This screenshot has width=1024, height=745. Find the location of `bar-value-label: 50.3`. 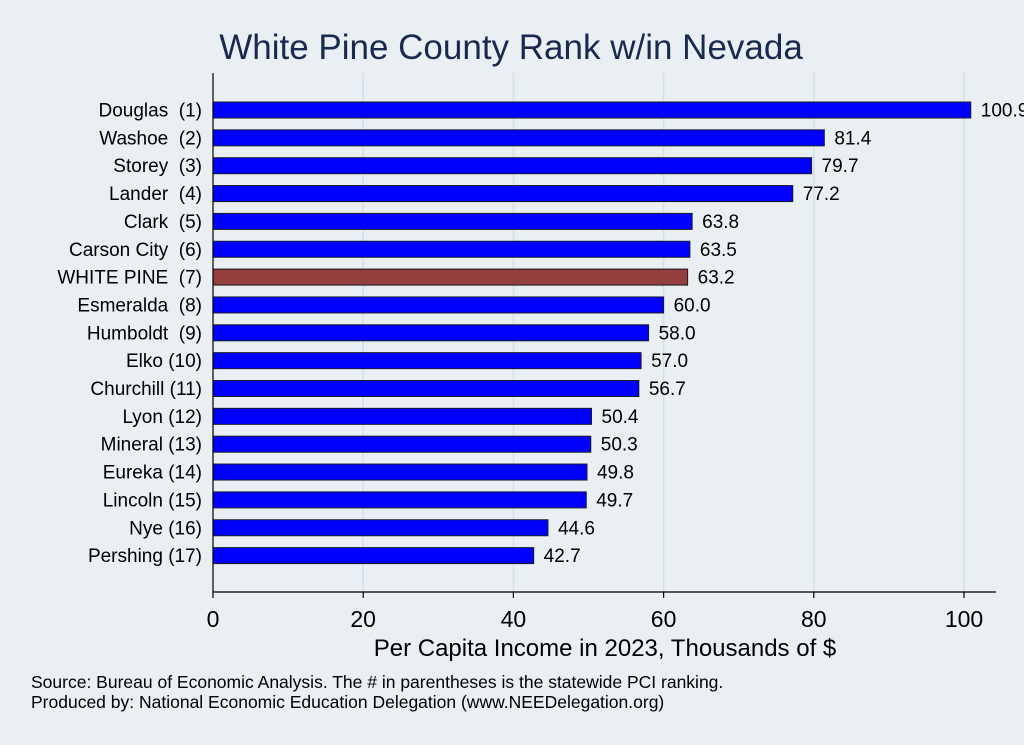

bar-value-label: 50.3 is located at coordinates (619, 445).